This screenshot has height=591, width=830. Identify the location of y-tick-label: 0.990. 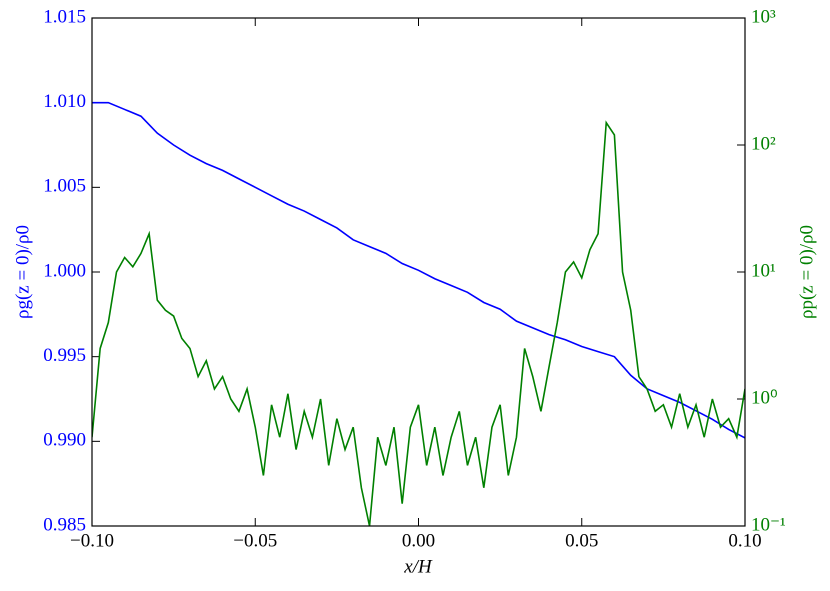
(64, 440).